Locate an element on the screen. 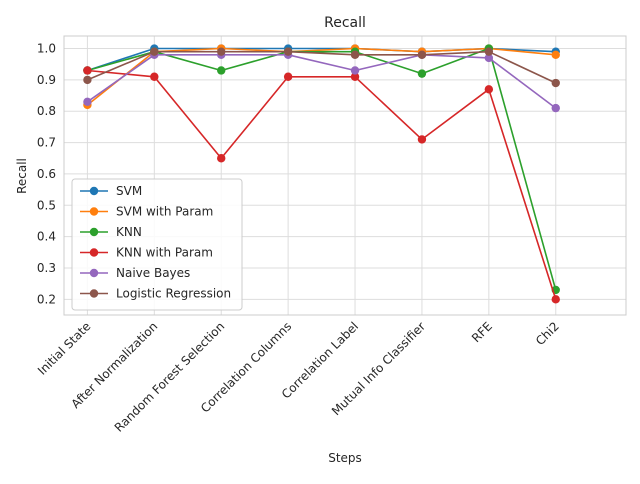  series-logistic-regression is located at coordinates (321, 67).